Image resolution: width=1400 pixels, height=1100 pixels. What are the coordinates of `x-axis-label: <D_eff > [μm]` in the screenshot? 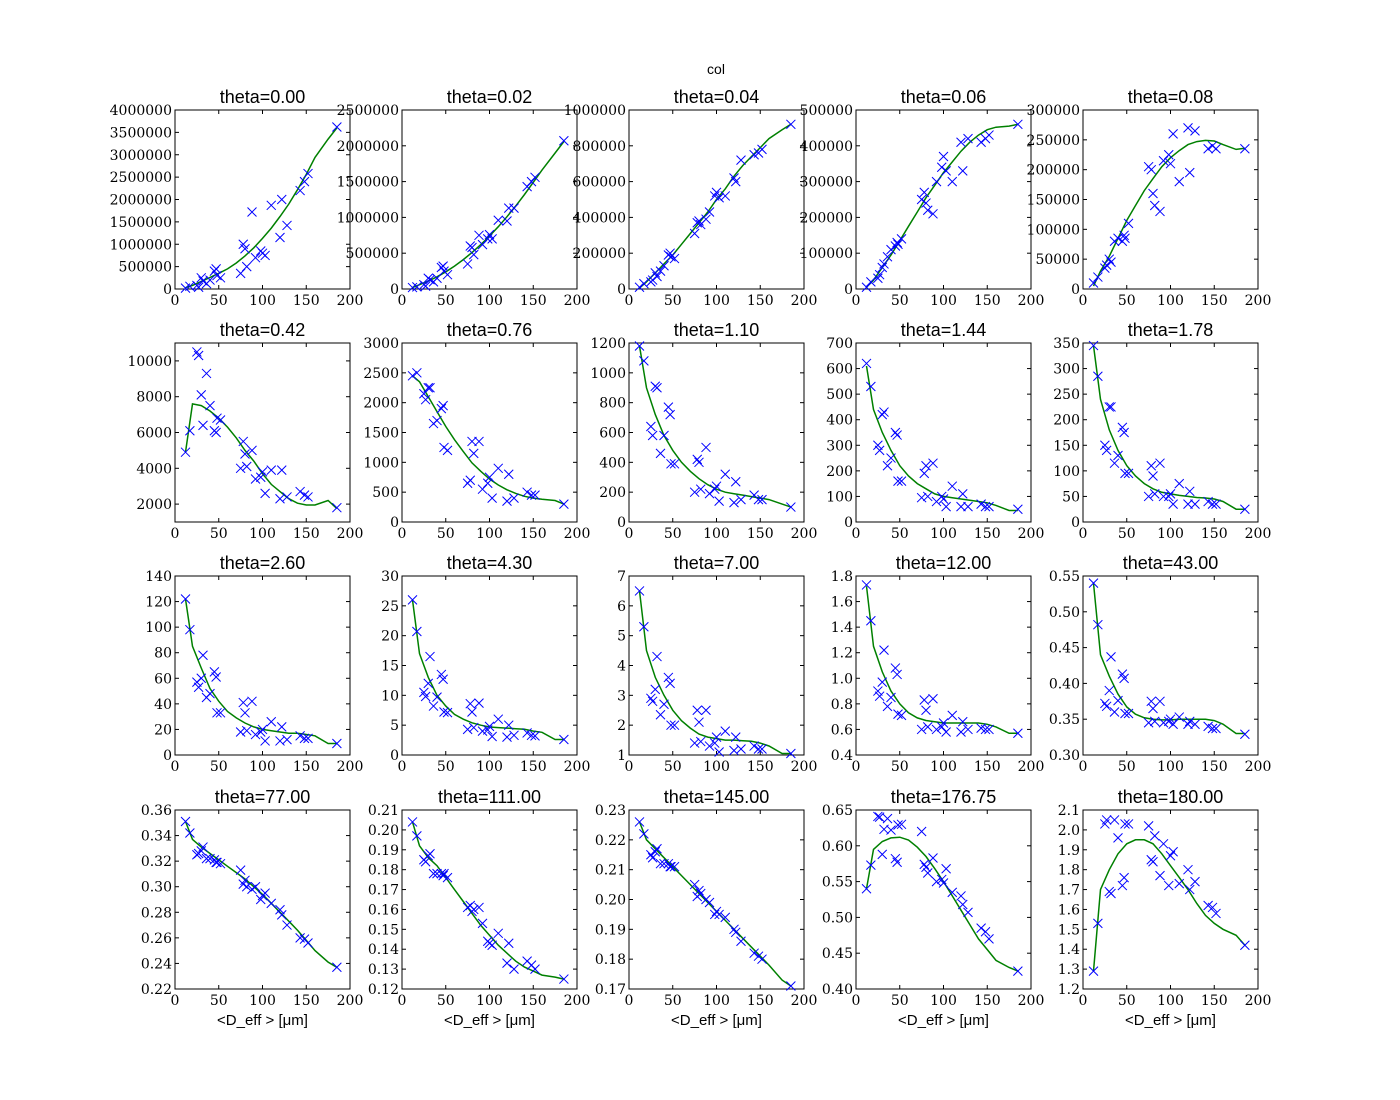 It's located at (716, 1020).